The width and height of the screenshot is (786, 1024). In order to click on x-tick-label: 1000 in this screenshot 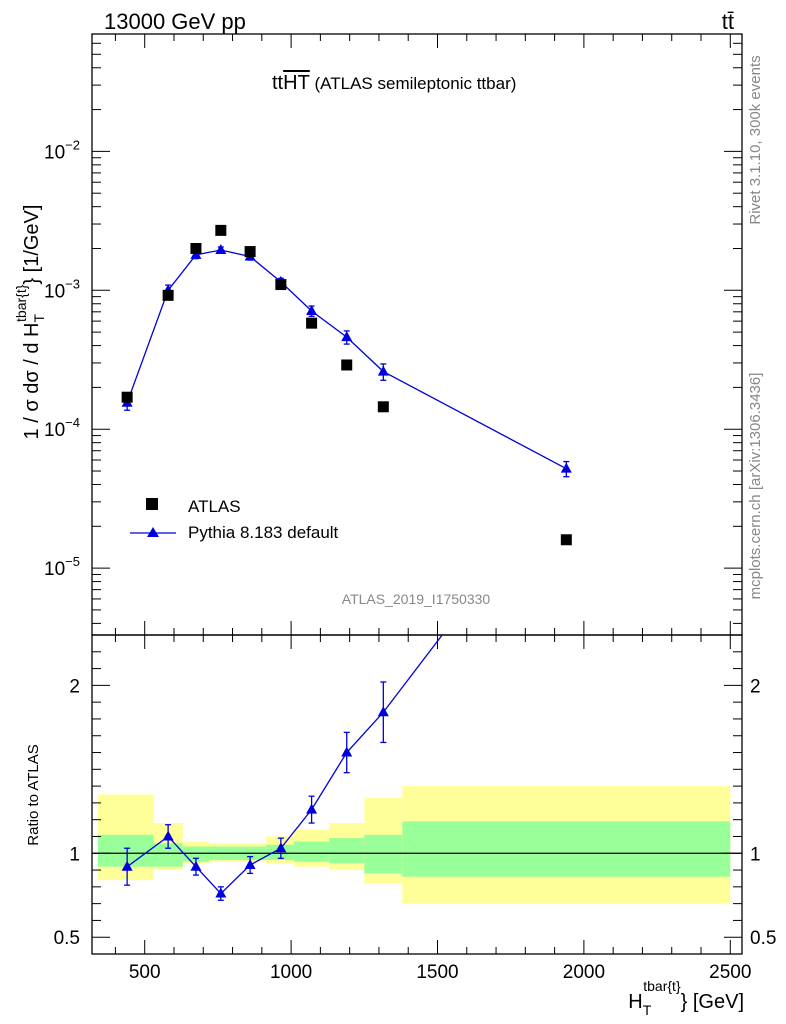, I will do `click(291, 972)`.